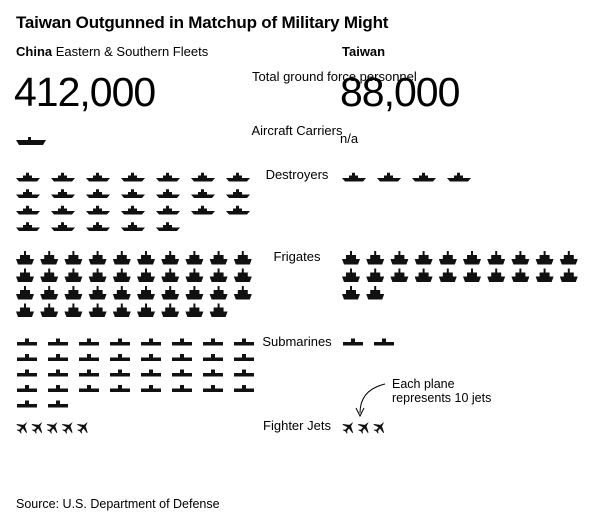 The height and width of the screenshot is (530, 612). I want to click on note-line-2: represents 10 jets, so click(442, 398).